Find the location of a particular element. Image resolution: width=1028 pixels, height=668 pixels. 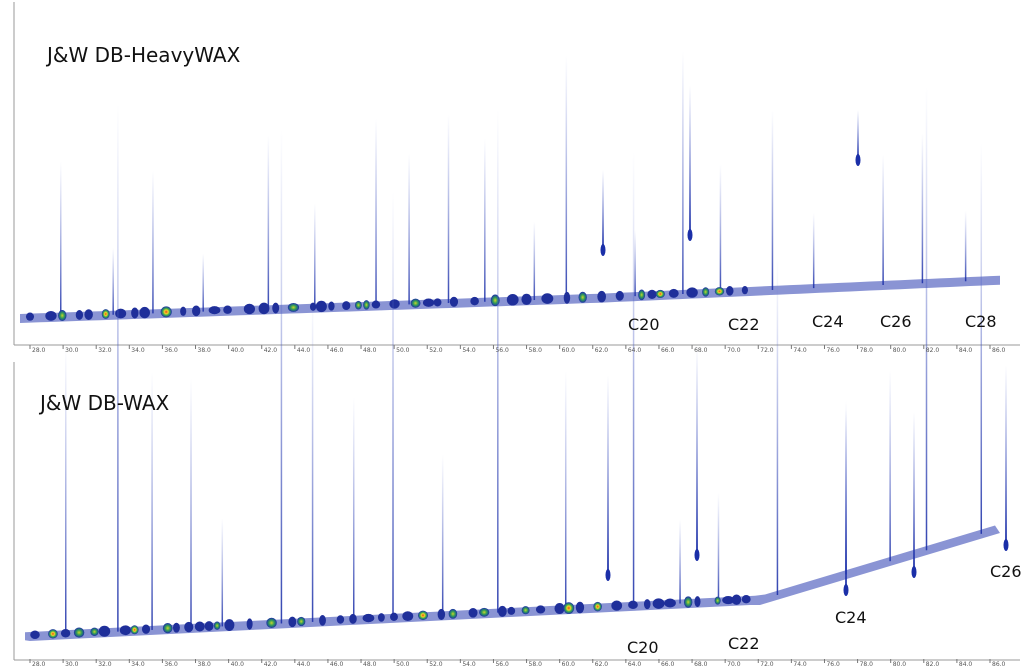

x-tick-label: 56.0 is located at coordinates (502, 664).